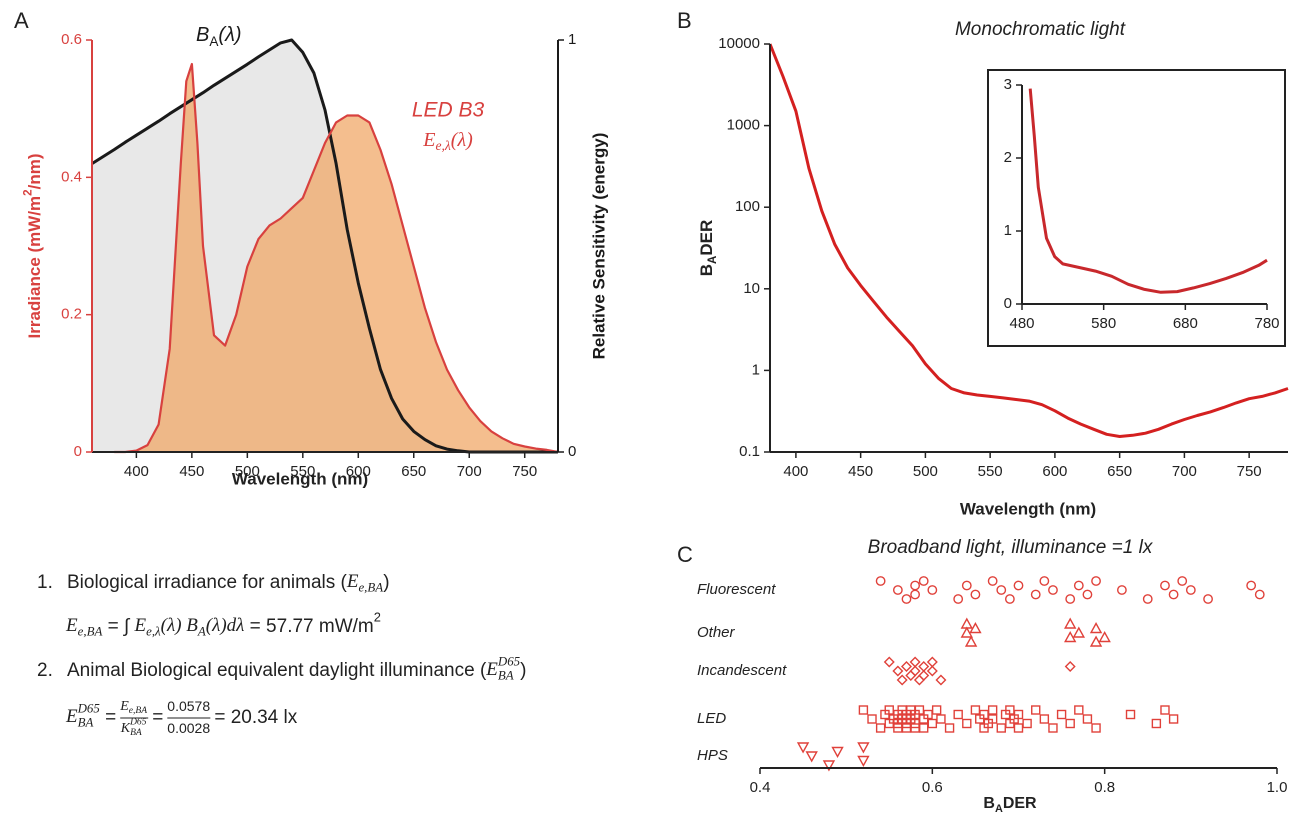  Describe the element at coordinates (747, 206) in the screenshot. I see `y-tick-label: 100` at that location.